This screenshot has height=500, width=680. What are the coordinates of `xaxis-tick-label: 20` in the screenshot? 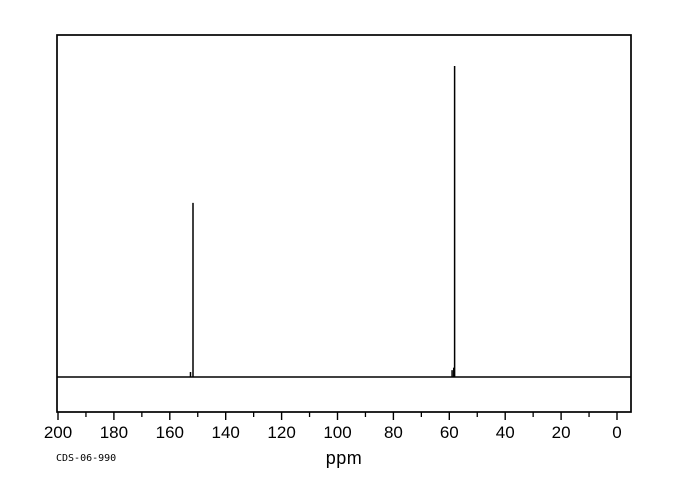 It's located at (561, 432).